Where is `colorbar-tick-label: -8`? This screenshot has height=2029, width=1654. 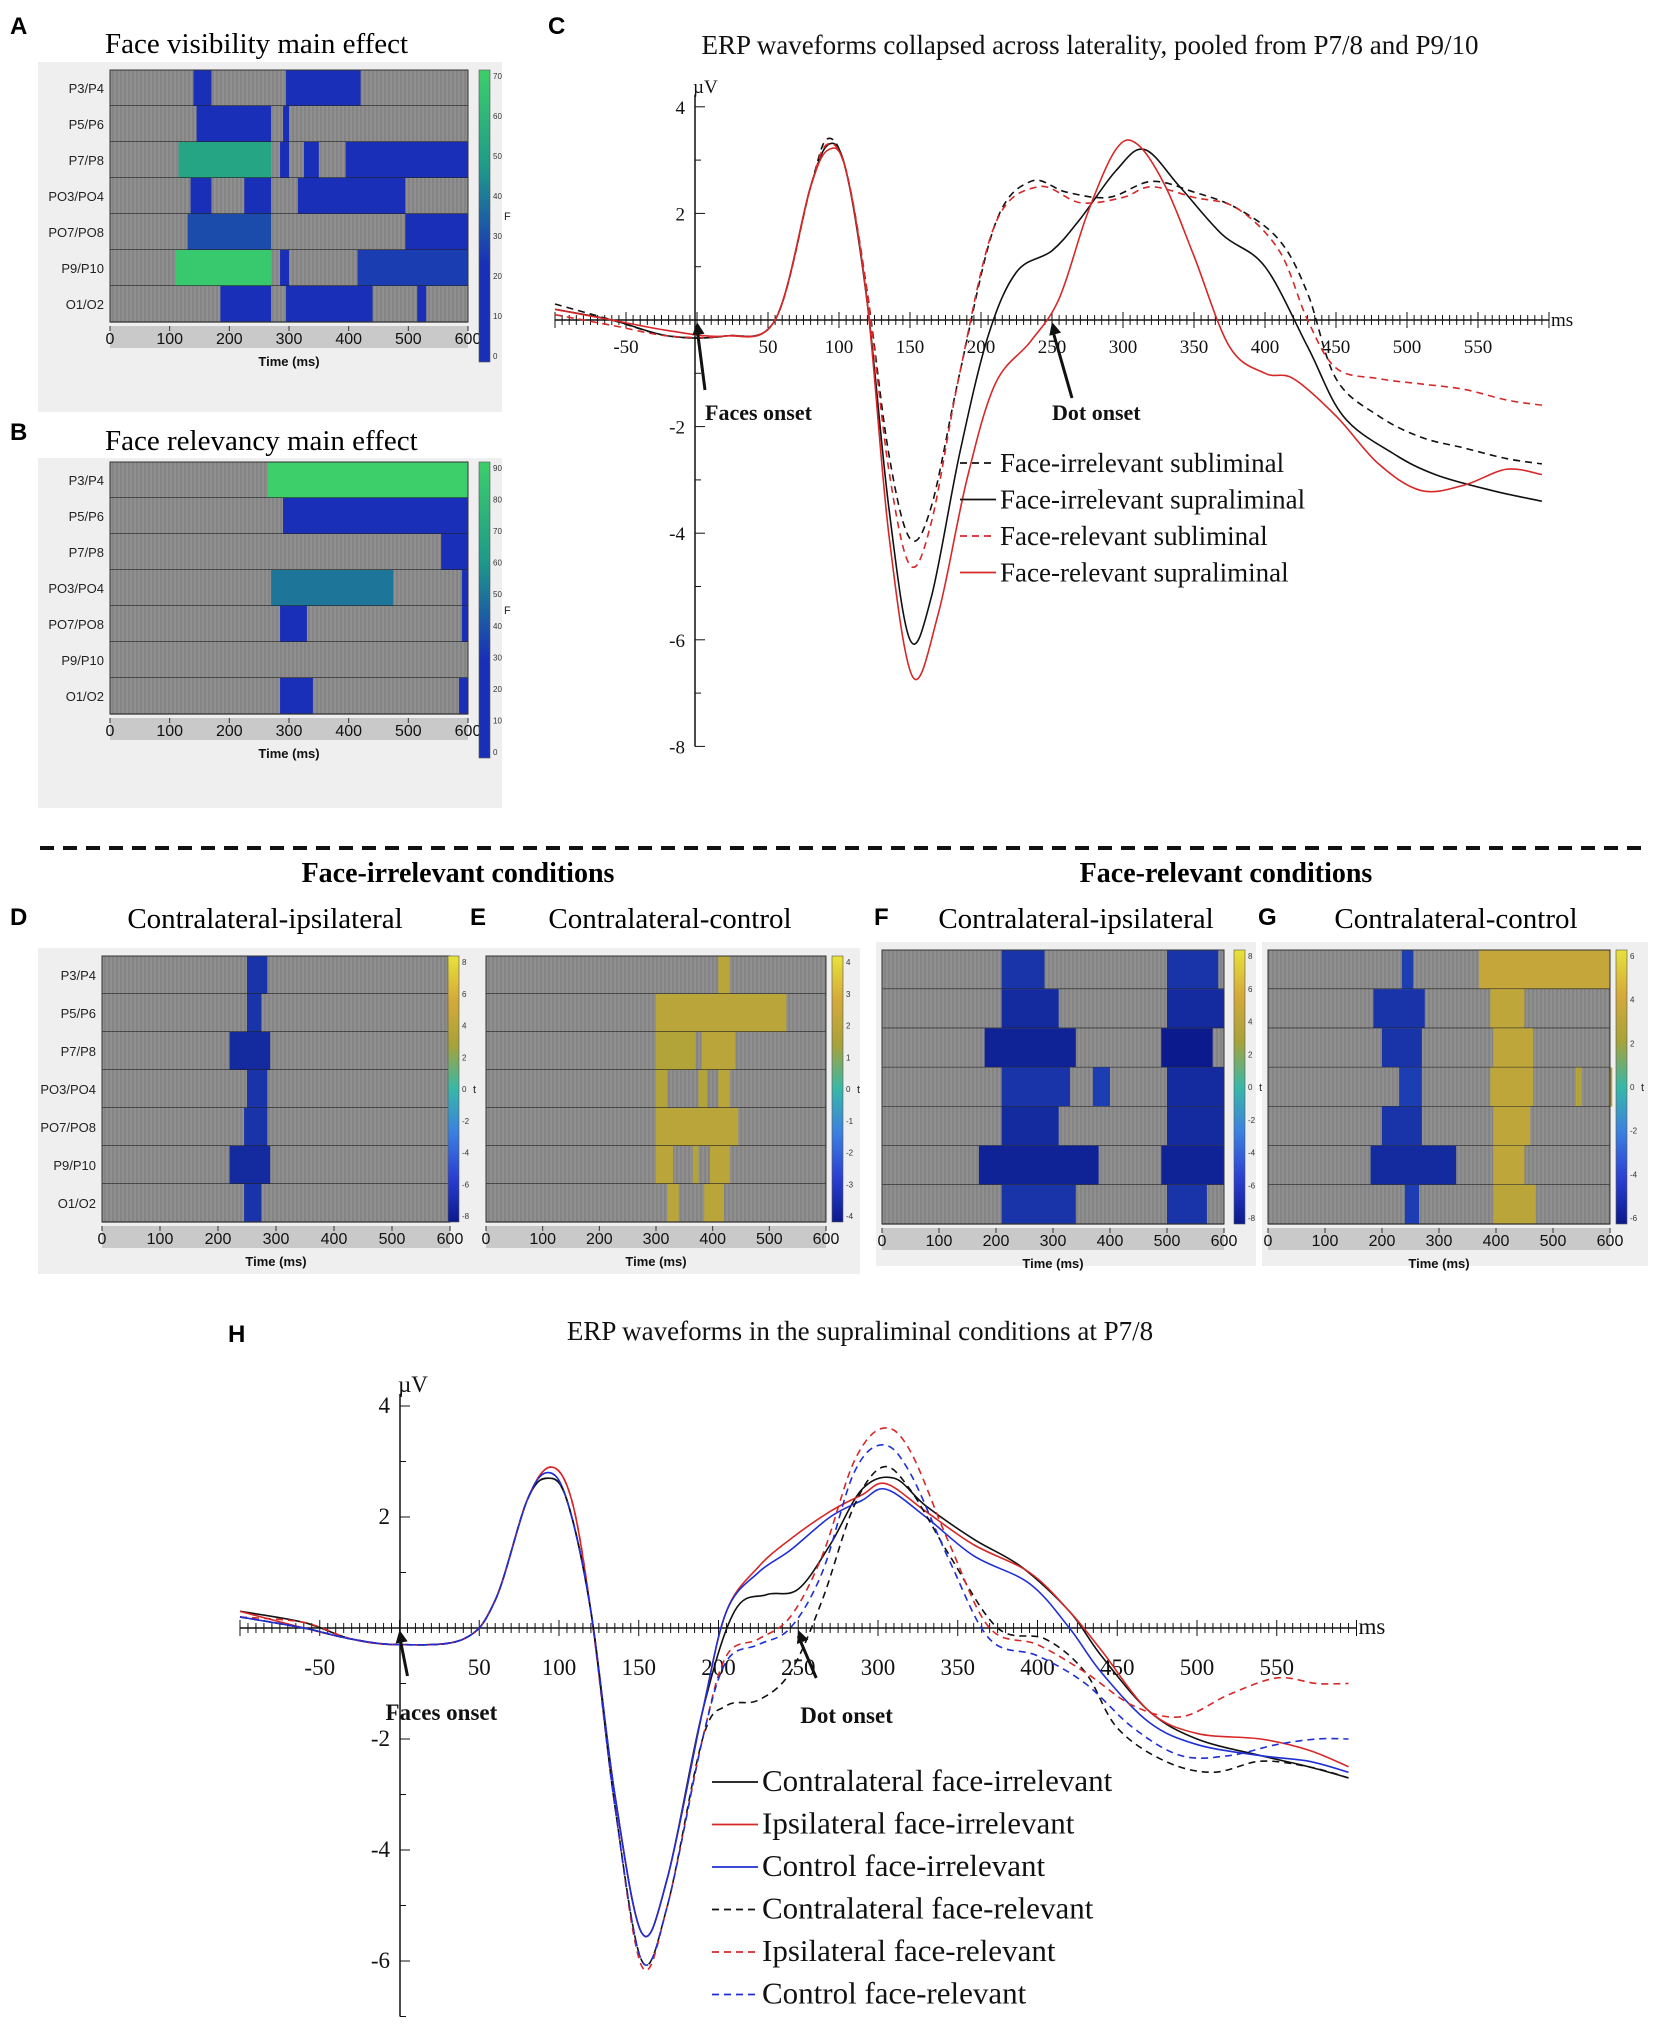
colorbar-tick-label: -8 is located at coordinates (466, 1216).